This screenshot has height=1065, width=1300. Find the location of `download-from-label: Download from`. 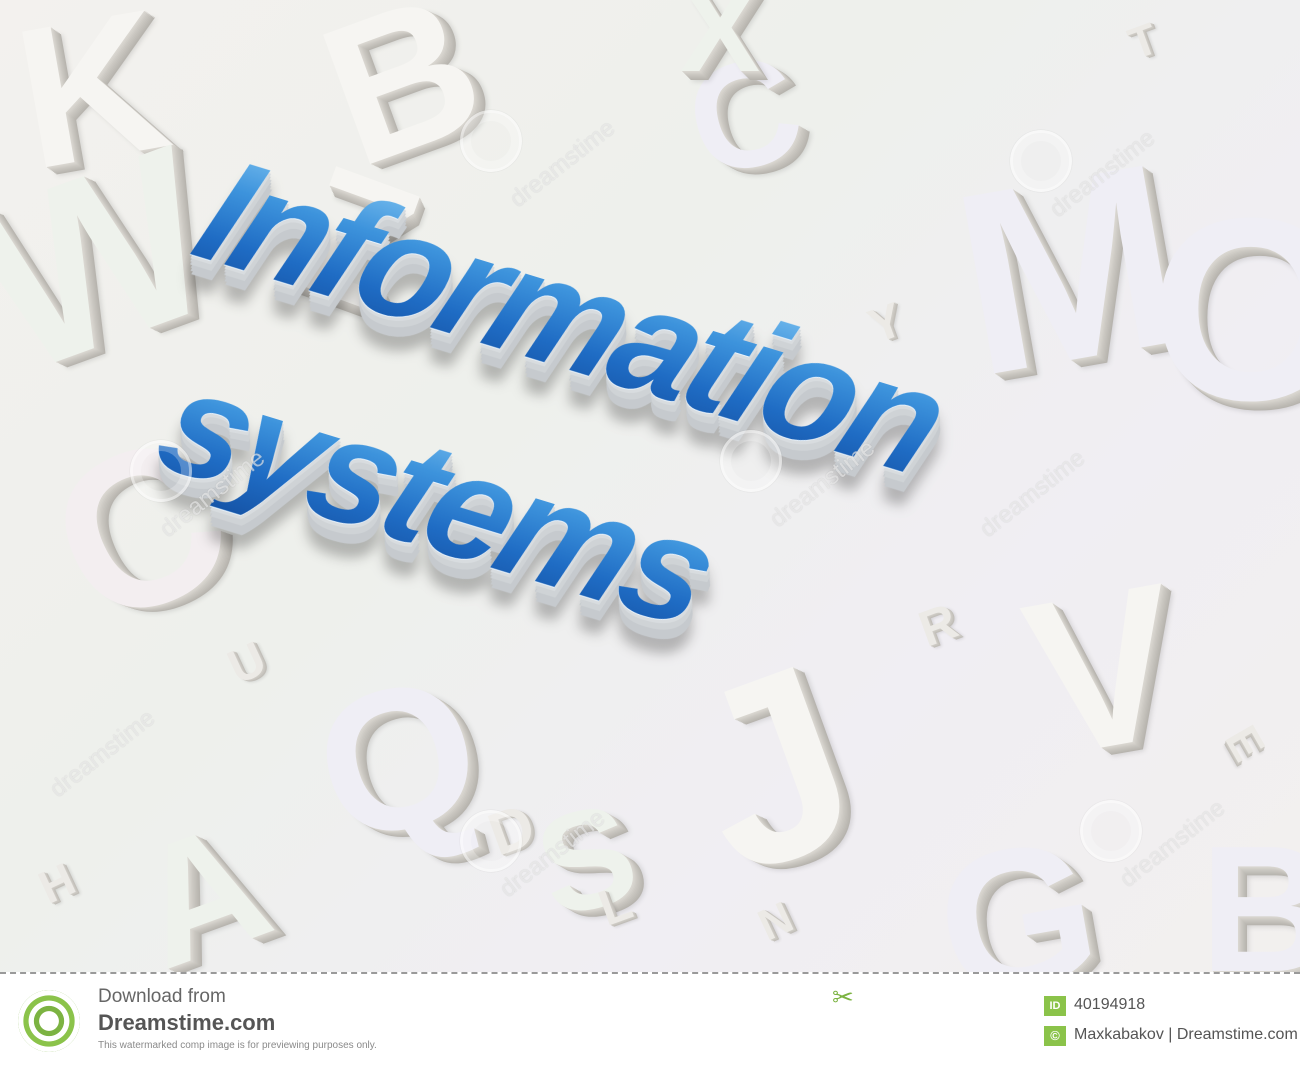

download-from-label: Download from is located at coordinates (162, 996).